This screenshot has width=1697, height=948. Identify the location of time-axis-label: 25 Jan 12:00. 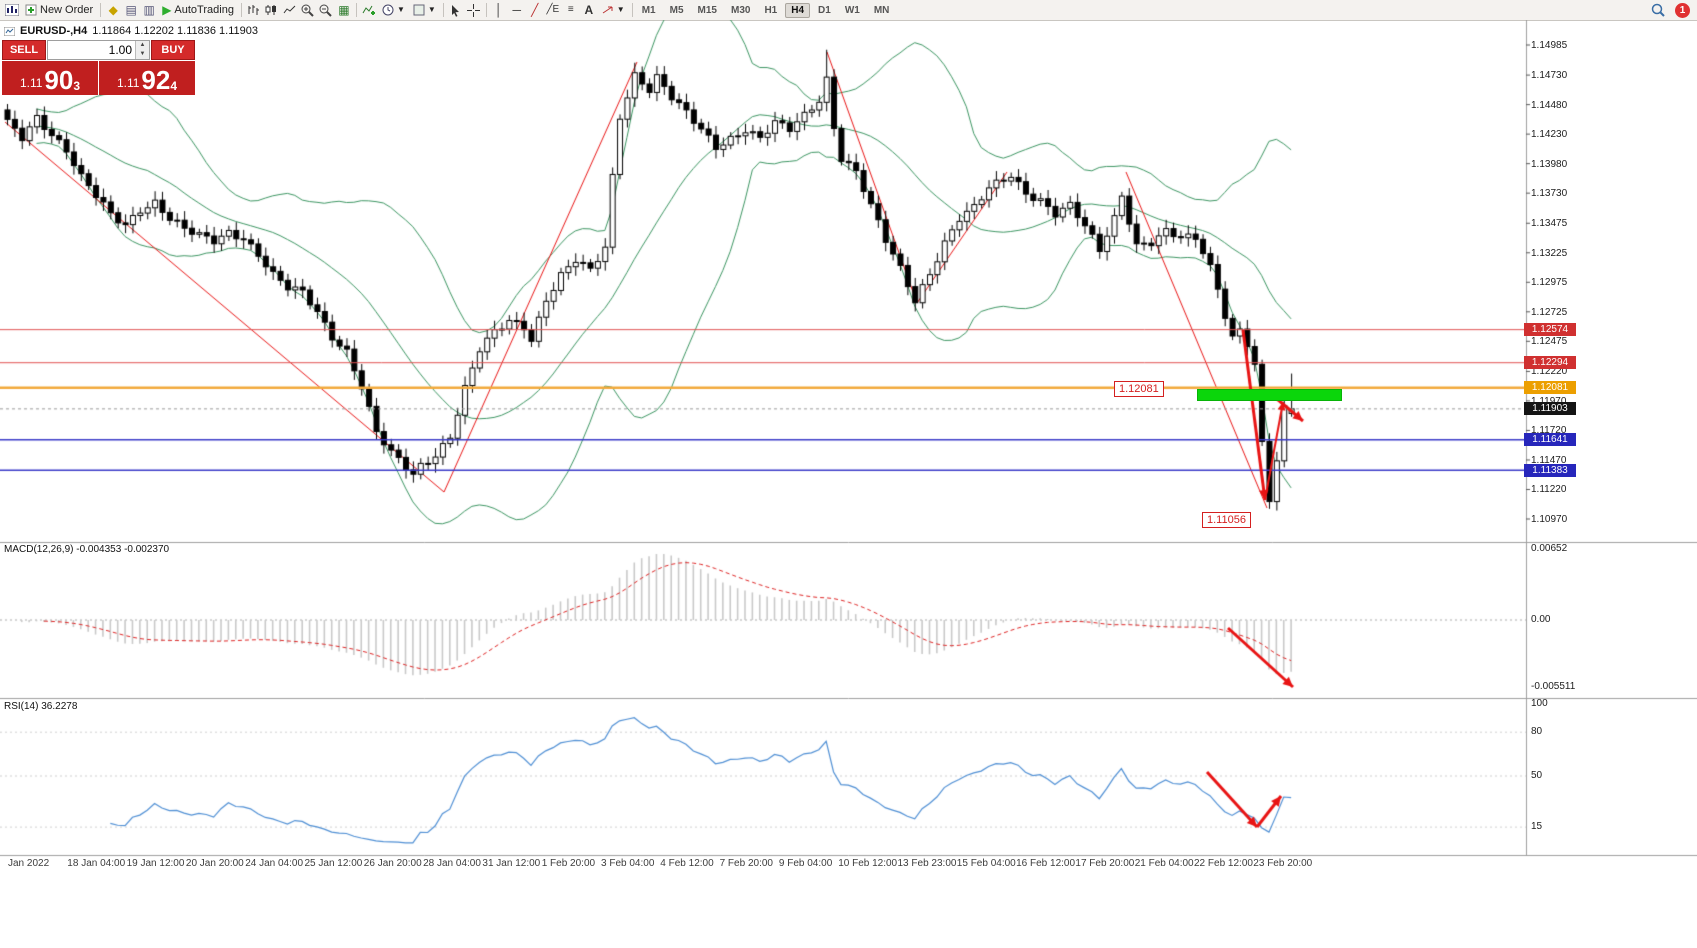
(333, 863).